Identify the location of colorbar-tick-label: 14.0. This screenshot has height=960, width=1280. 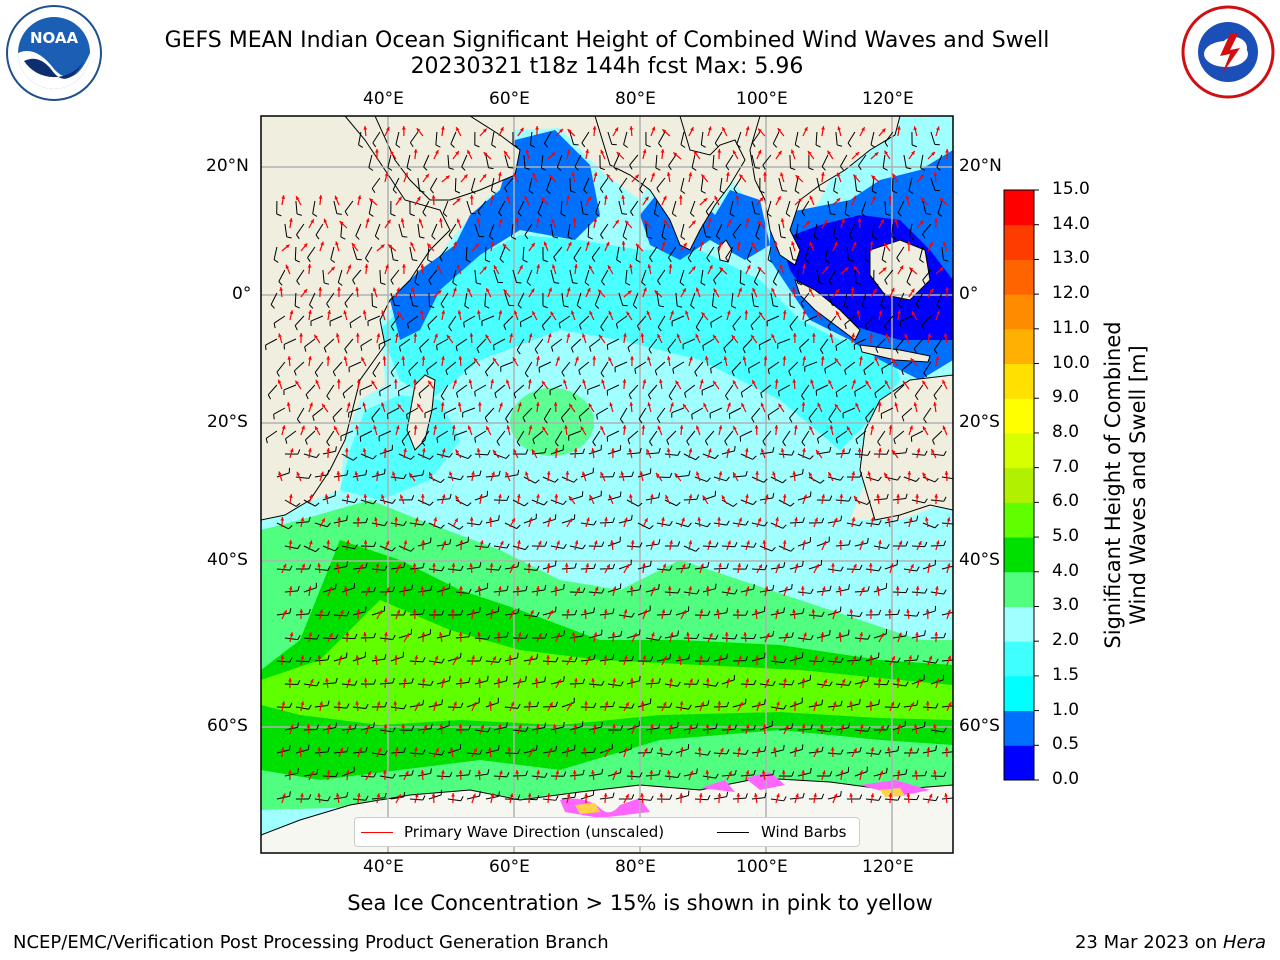
(1071, 223).